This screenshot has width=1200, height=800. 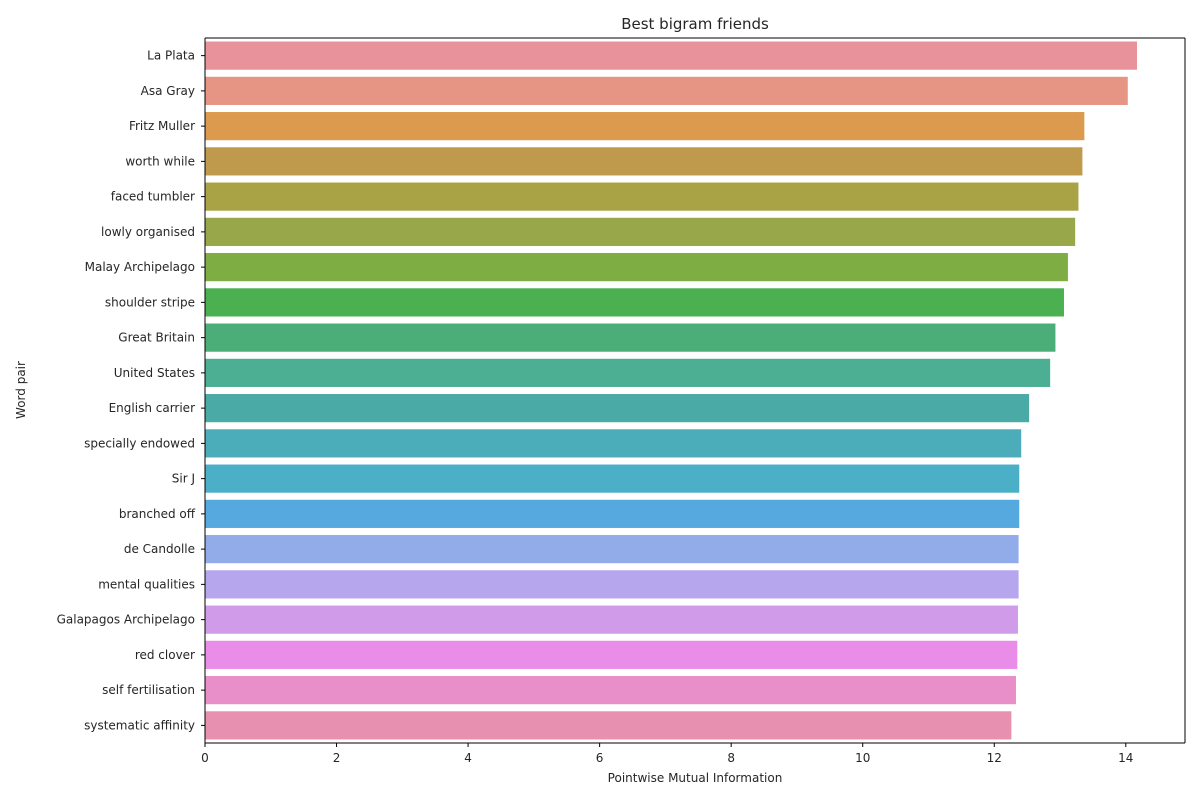 What do you see at coordinates (640, 231) in the screenshot?
I see `bar-lowly-organised` at bounding box center [640, 231].